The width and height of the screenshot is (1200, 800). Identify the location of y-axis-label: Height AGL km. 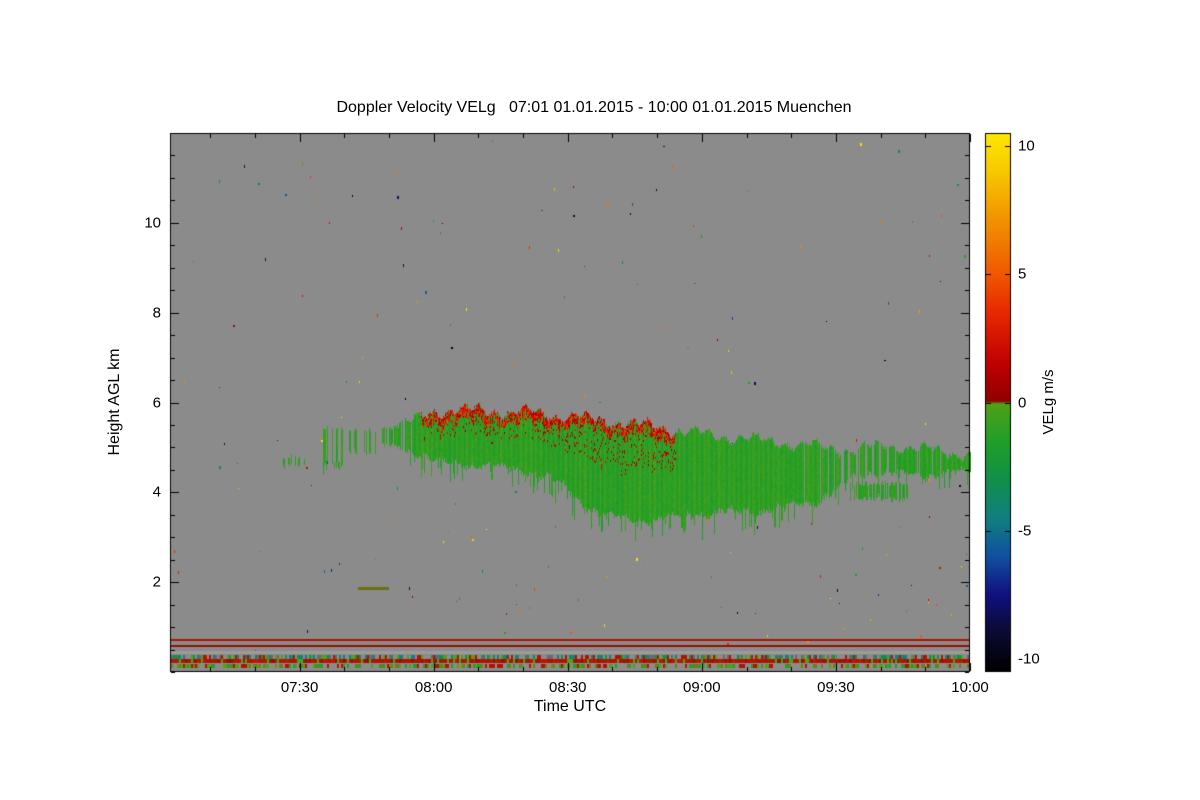
(114, 402).